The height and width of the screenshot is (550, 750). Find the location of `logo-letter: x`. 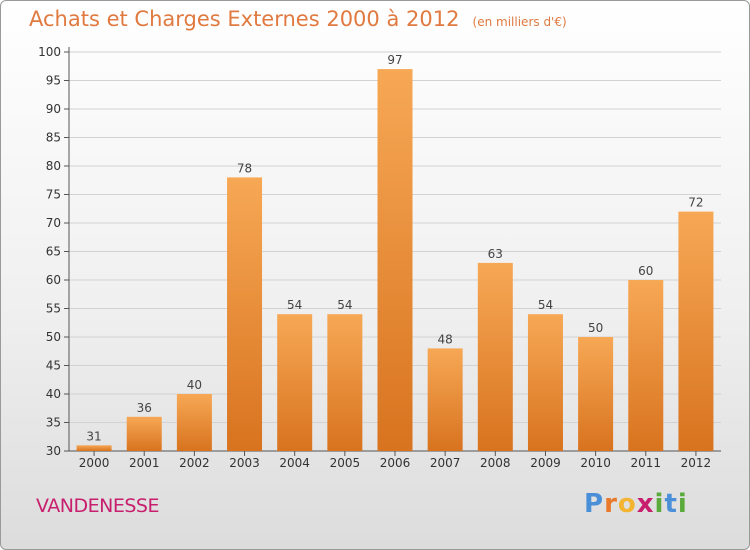

logo-letter: x is located at coordinates (645, 504).